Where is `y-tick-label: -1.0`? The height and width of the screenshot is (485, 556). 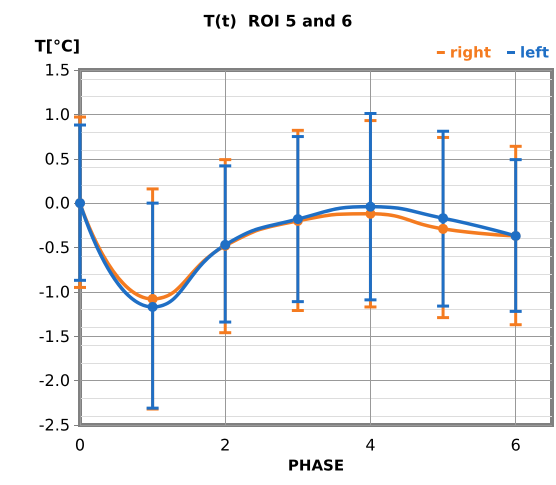 y-tick-label: -1.0 is located at coordinates (54, 292).